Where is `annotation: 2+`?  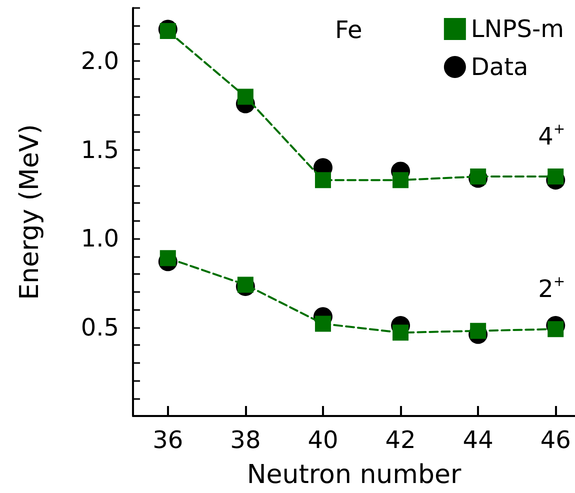
annotation: 2+ is located at coordinates (552, 289).